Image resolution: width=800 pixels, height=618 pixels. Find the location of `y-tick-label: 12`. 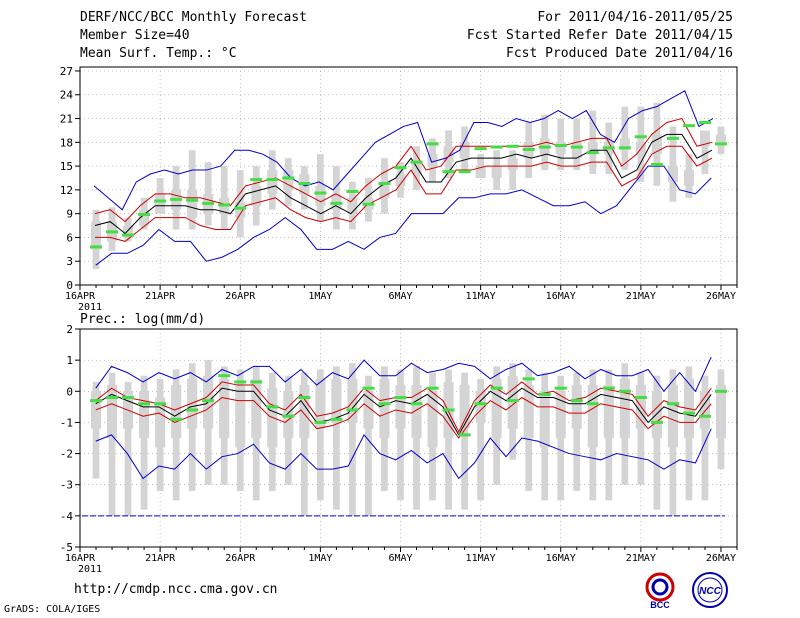

y-tick-label: 12 is located at coordinates (66, 190).